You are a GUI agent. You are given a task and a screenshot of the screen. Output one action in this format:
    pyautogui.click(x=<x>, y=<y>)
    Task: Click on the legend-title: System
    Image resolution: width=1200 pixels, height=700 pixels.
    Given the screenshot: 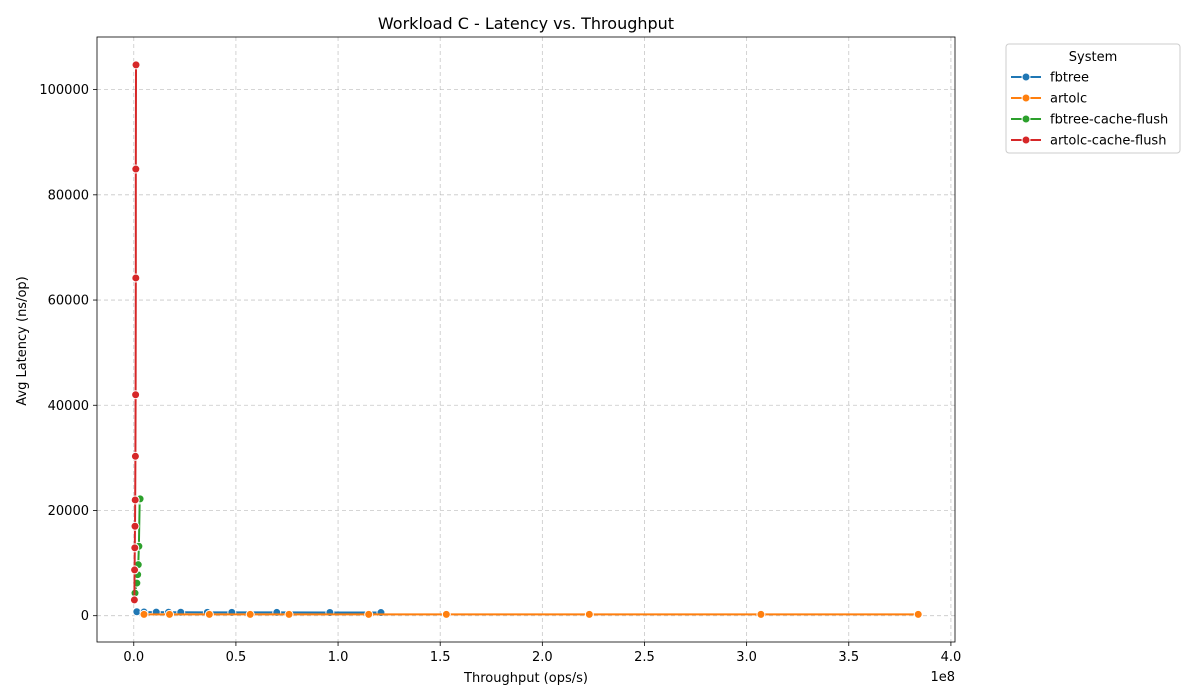 What is the action you would take?
    pyautogui.click(x=1093, y=57)
    